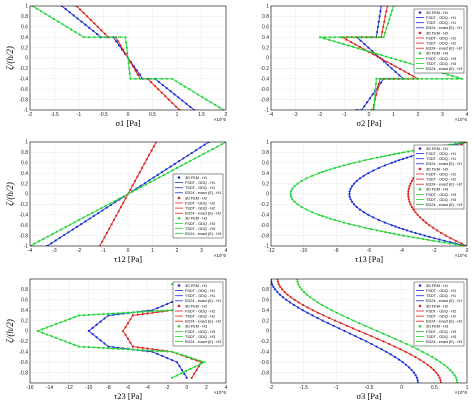  Describe the element at coordinates (441, 154) in the screenshot. I see `legend-entry: FSDT - GDQ - H1` at that location.